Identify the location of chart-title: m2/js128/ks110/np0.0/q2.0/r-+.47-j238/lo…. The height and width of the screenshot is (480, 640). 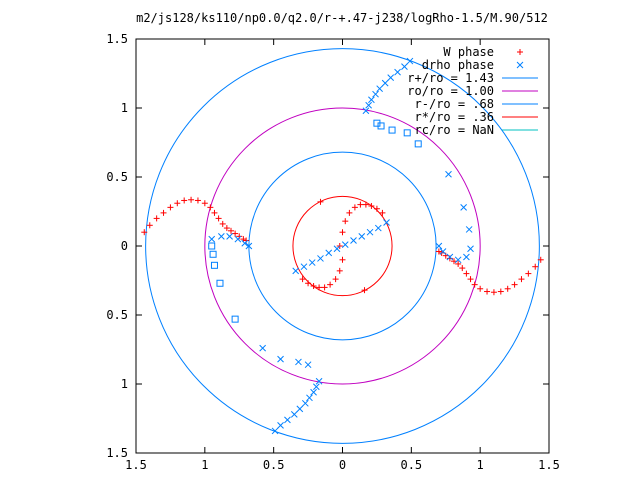
(342, 18).